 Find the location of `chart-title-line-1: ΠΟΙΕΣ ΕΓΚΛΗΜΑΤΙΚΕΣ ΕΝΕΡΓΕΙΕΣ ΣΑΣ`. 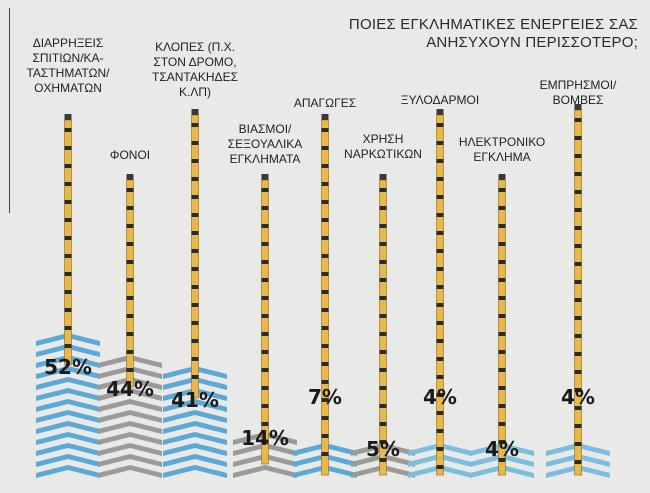

chart-title-line-1: ΠΟΙΕΣ ΕΓΚΛΗΜΑΤΙΚΕΣ ΕΝΕΡΓΕΙΕΣ ΣΑΣ is located at coordinates (493, 24).